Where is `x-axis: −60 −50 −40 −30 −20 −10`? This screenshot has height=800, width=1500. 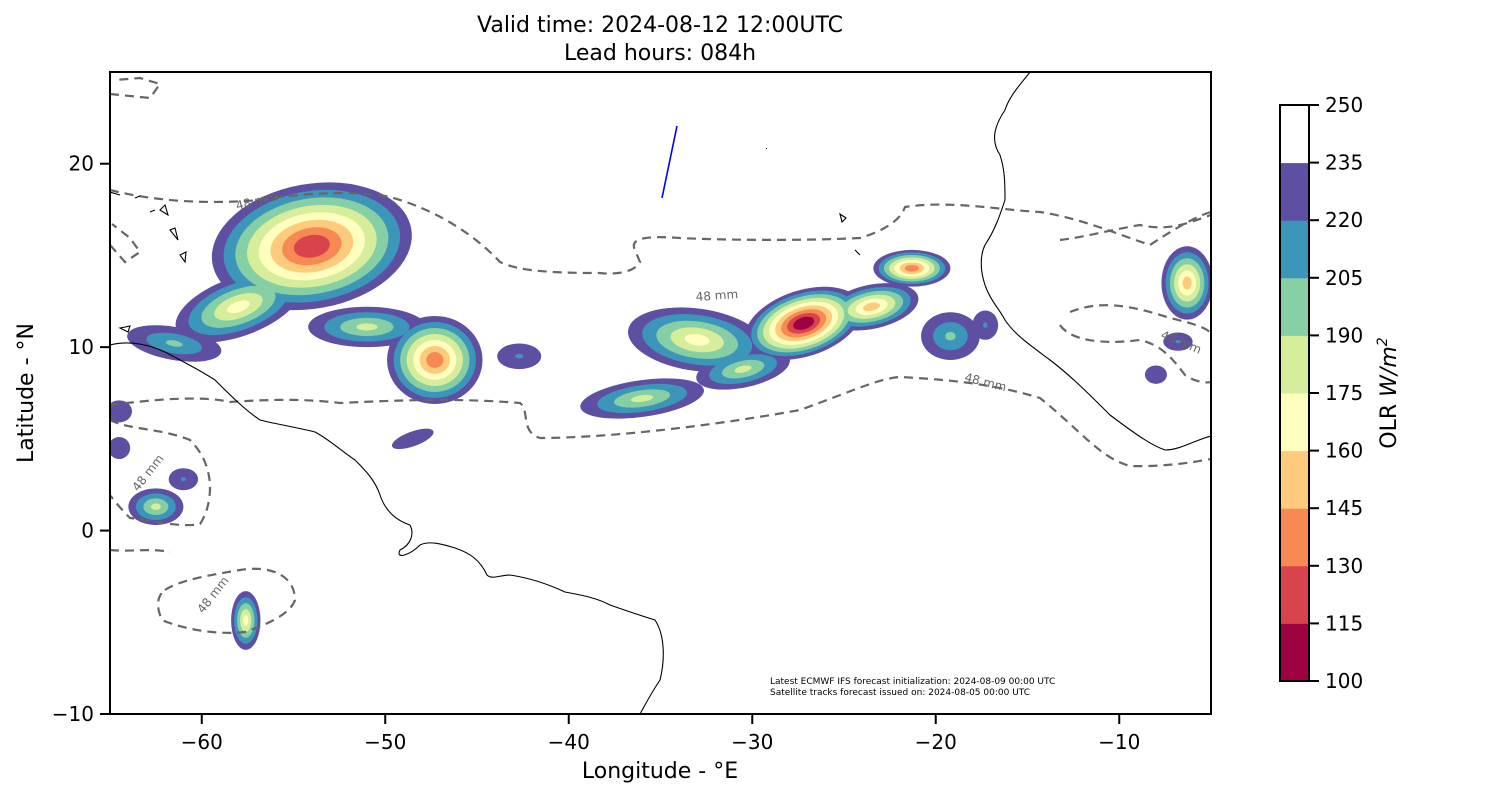 x-axis: −60 −50 −40 −30 −20 −10 is located at coordinates (660, 734).